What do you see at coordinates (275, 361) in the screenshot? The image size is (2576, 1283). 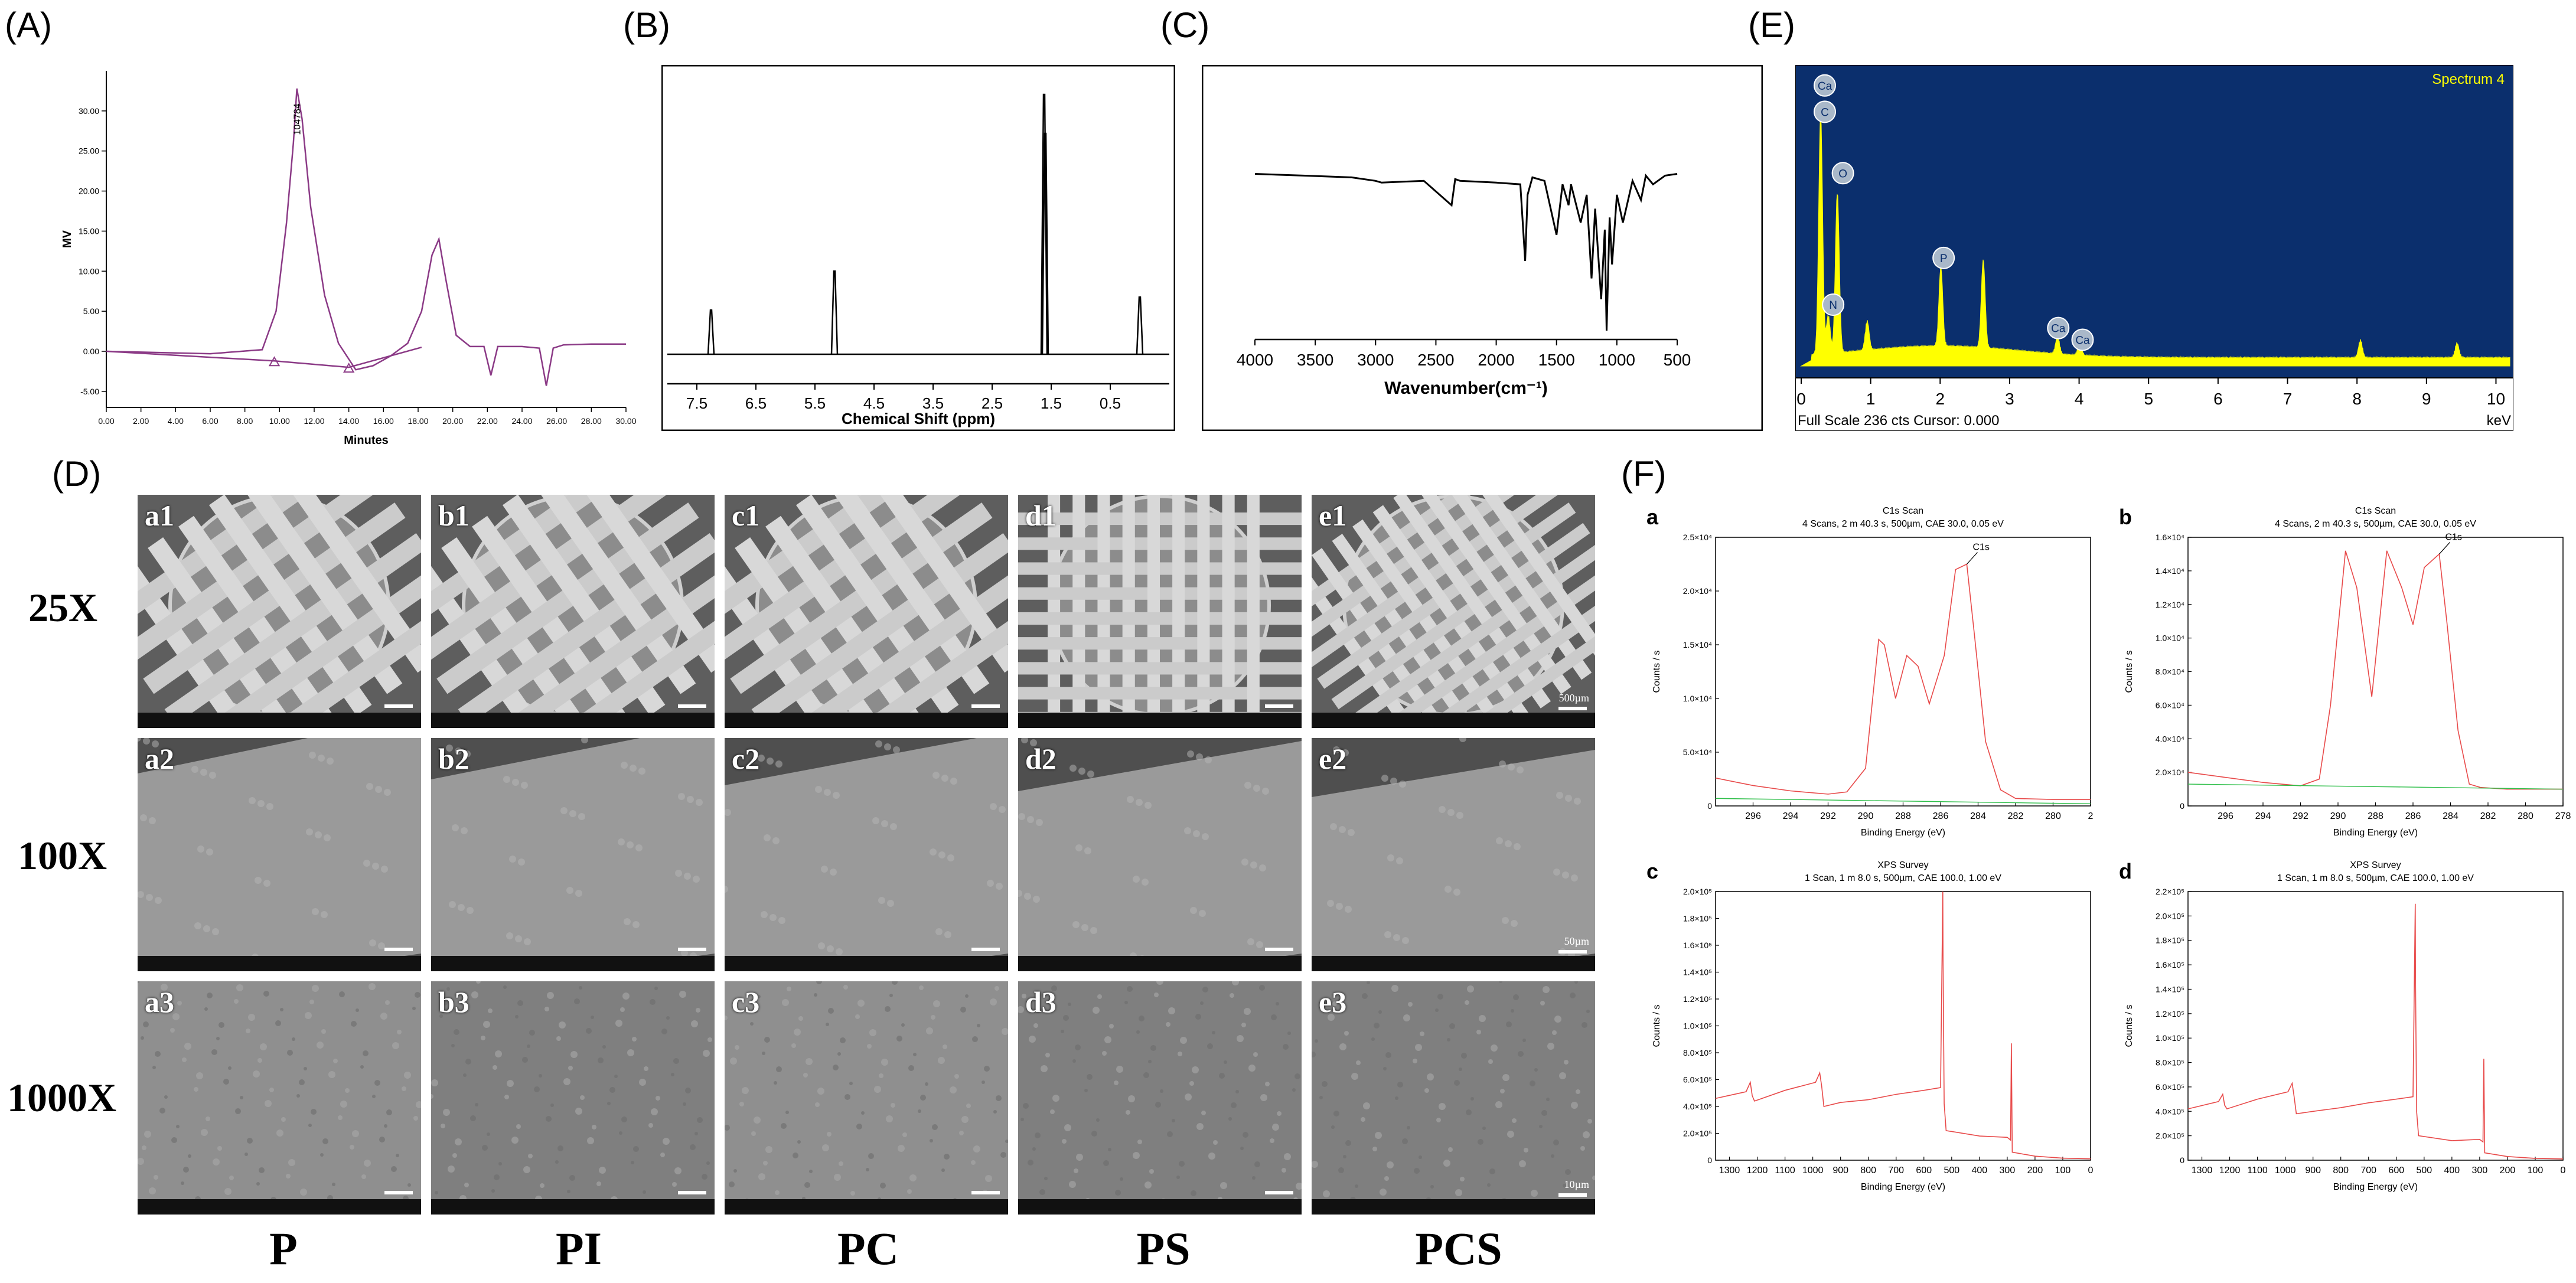 I see `integration-marker` at bounding box center [275, 361].